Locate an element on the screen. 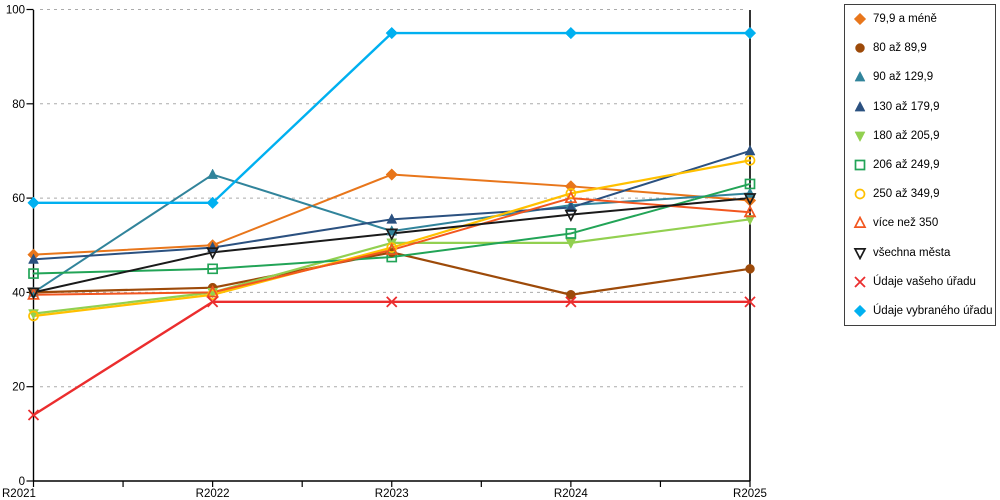  legend-item-5: 206 až 249,9 is located at coordinates (922, 165).